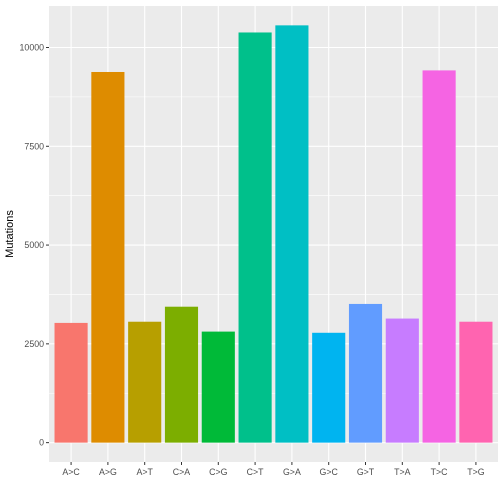 Image resolution: width=504 pixels, height=504 pixels. Describe the element at coordinates (329, 472) in the screenshot. I see `x-tick-label: G>C` at that location.